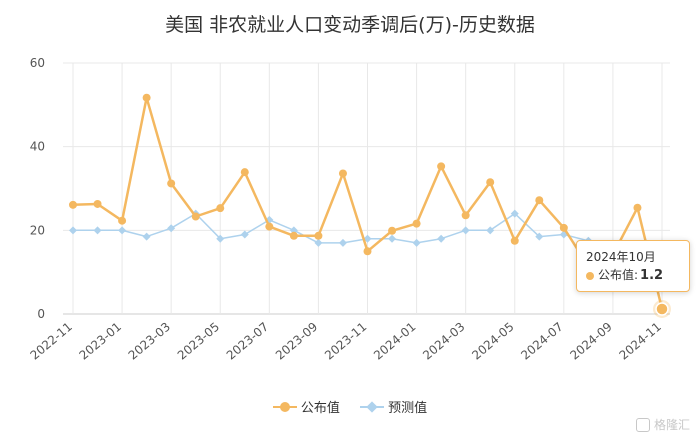 This screenshot has width=700, height=441. I want to click on x-tick-label: 2022-11, so click(51, 341).